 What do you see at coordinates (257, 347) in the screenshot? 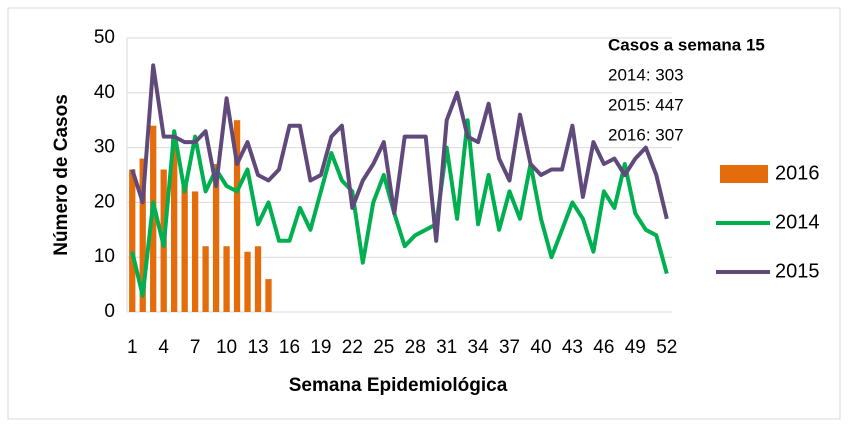
I see `x-tick-label: 13` at bounding box center [257, 347].